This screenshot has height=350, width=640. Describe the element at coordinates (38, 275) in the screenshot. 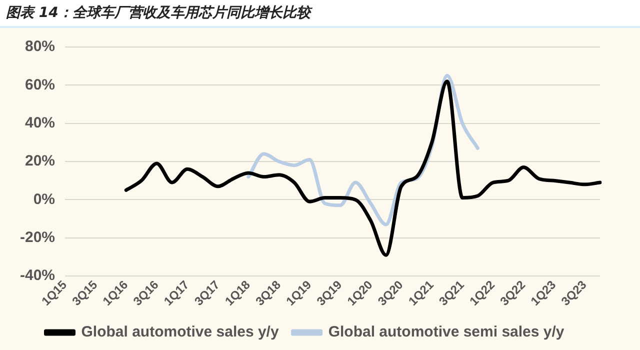

I see `y-tick-label: -40%` at that location.